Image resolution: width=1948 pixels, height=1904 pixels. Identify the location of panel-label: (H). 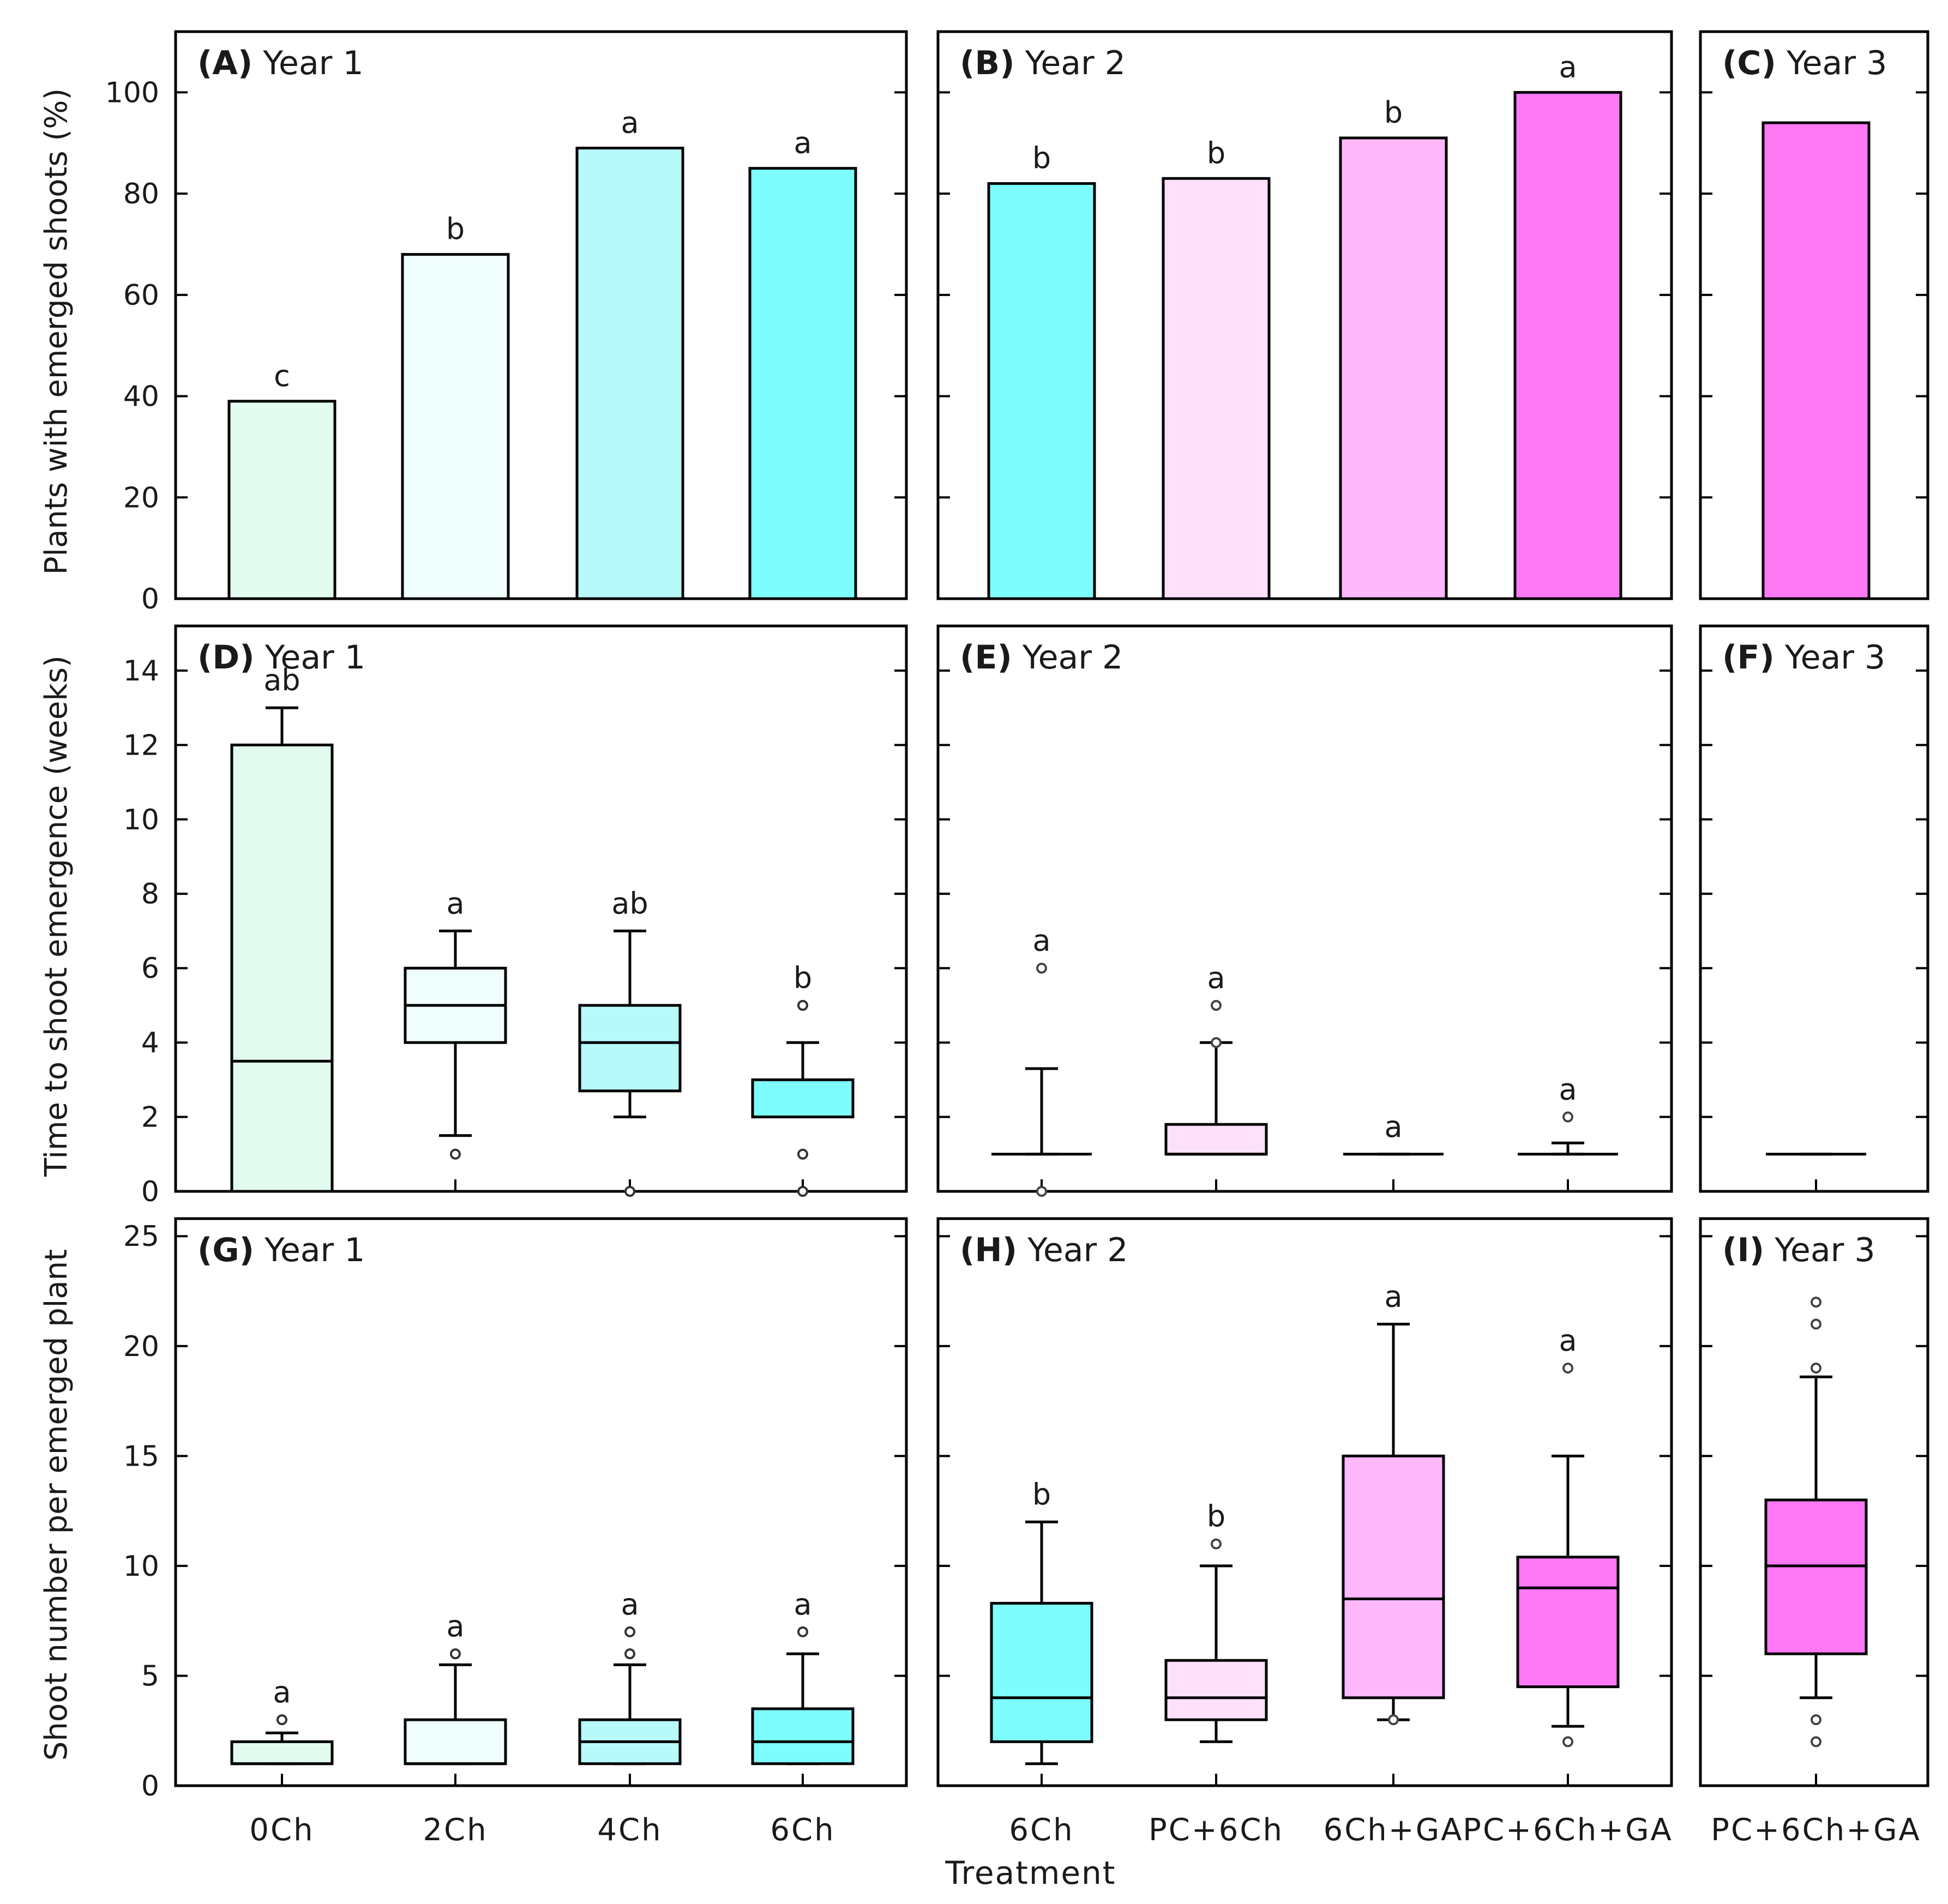
(988, 1250).